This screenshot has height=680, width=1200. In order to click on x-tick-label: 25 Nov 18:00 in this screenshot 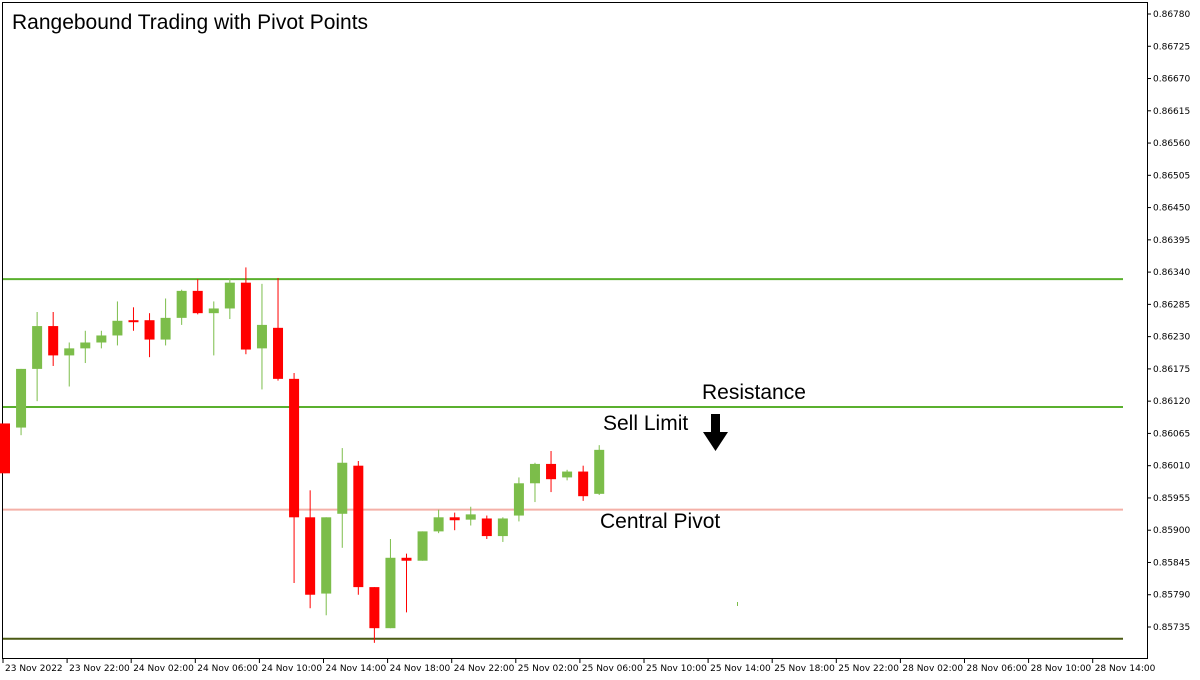, I will do `click(804, 669)`.